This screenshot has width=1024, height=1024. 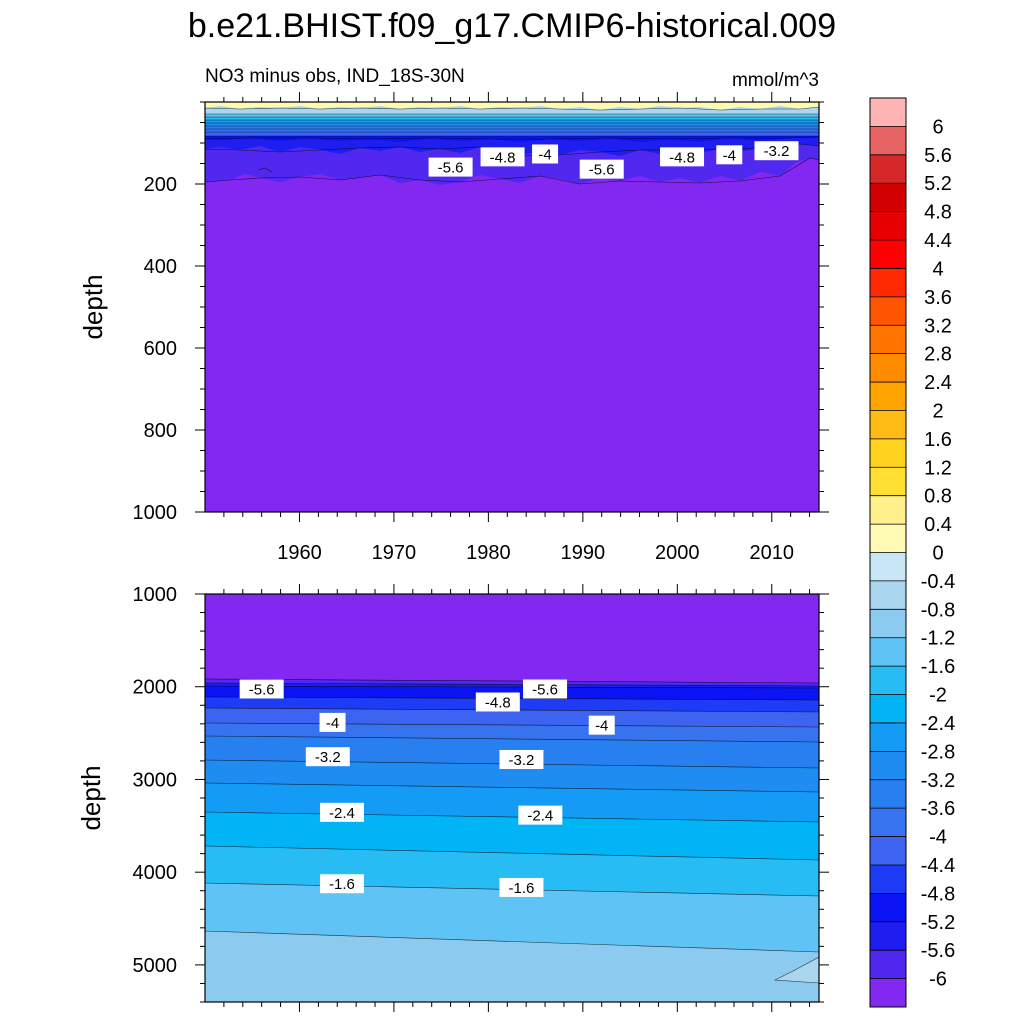 I want to click on y-tick-label: 1000, so click(x=155, y=595).